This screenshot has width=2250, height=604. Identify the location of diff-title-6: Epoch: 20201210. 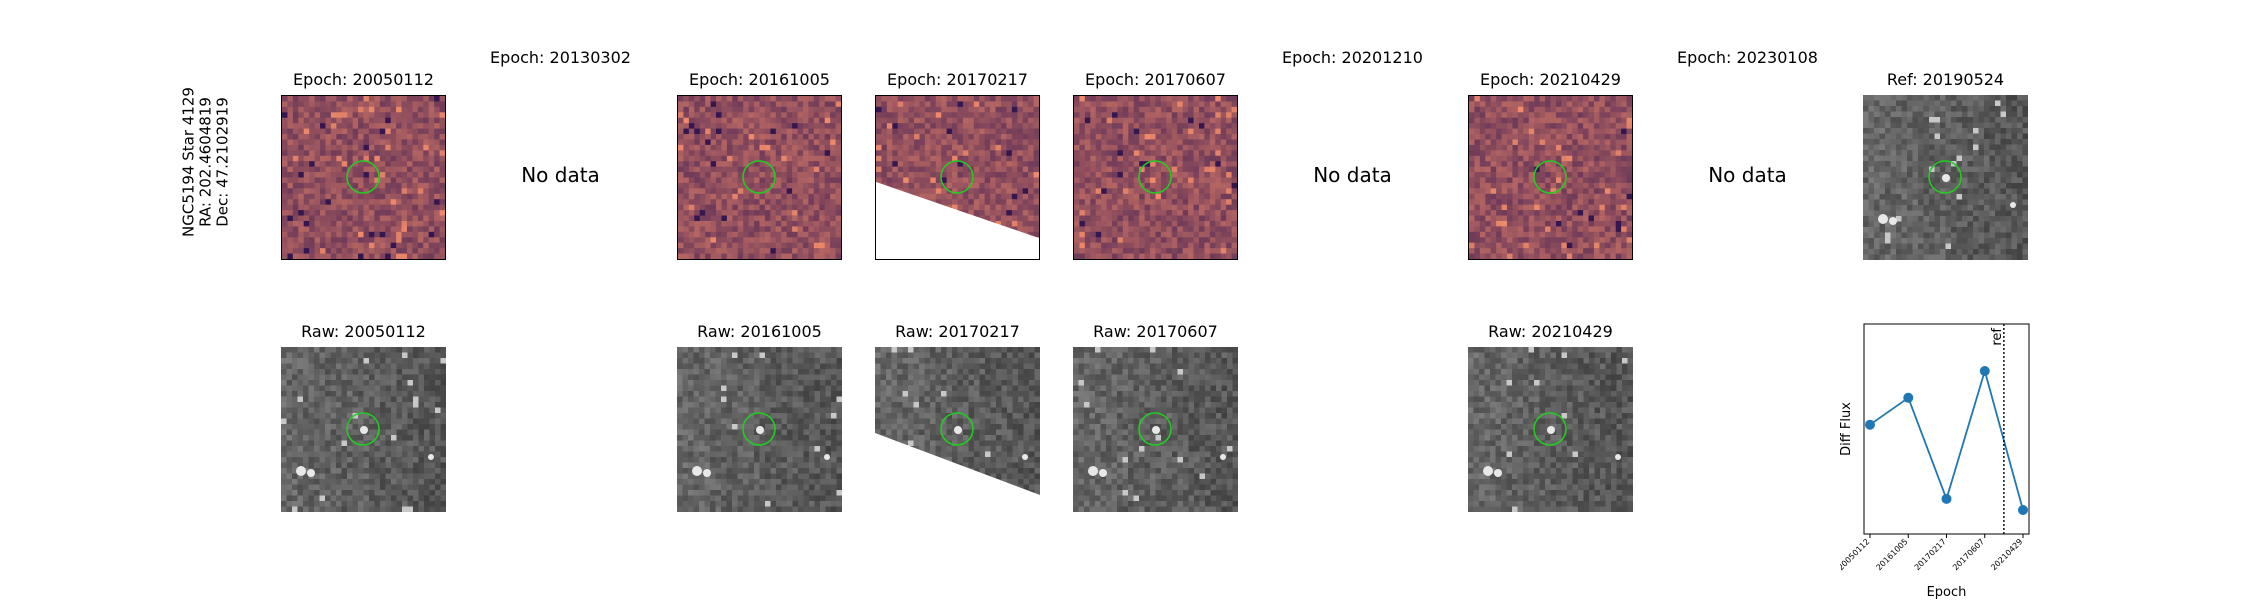
(1352, 57).